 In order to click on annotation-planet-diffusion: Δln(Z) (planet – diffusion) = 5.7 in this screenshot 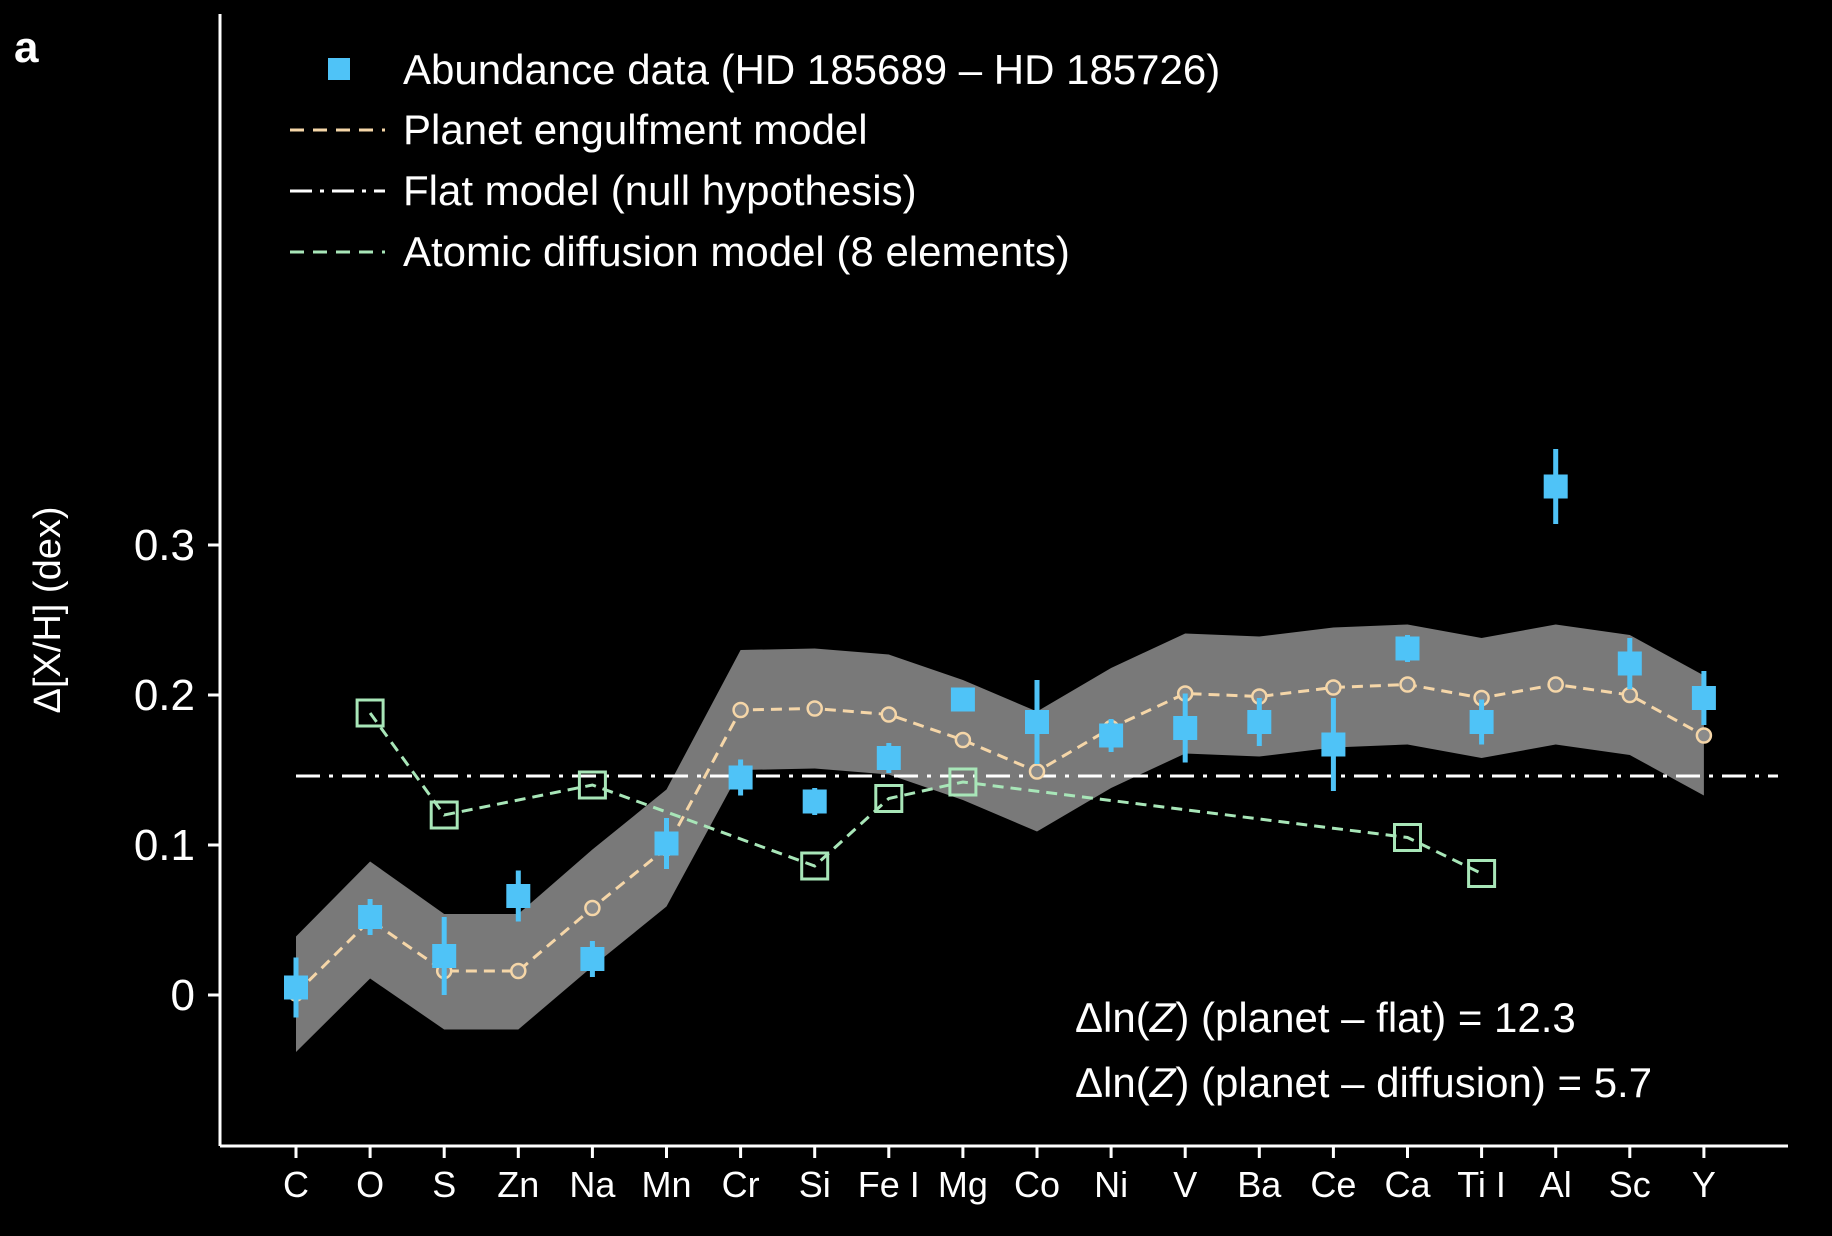, I will do `click(1363, 1082)`.